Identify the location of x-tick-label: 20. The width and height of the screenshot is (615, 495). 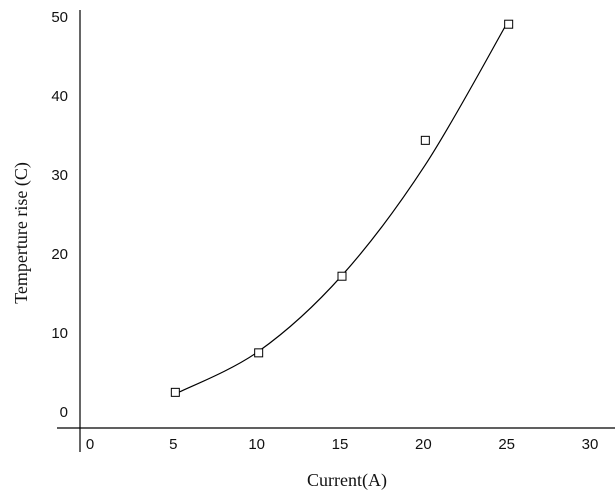
(423, 444).